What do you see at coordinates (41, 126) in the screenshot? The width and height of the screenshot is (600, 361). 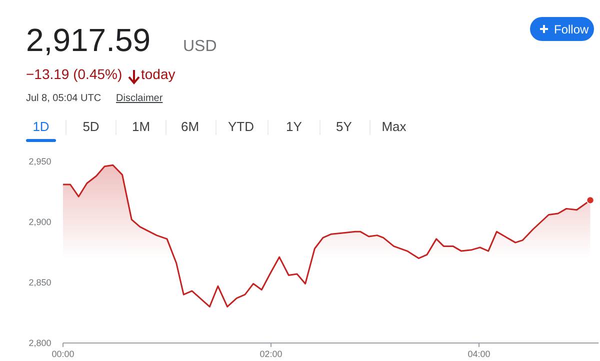 I see `text: 1D` at bounding box center [41, 126].